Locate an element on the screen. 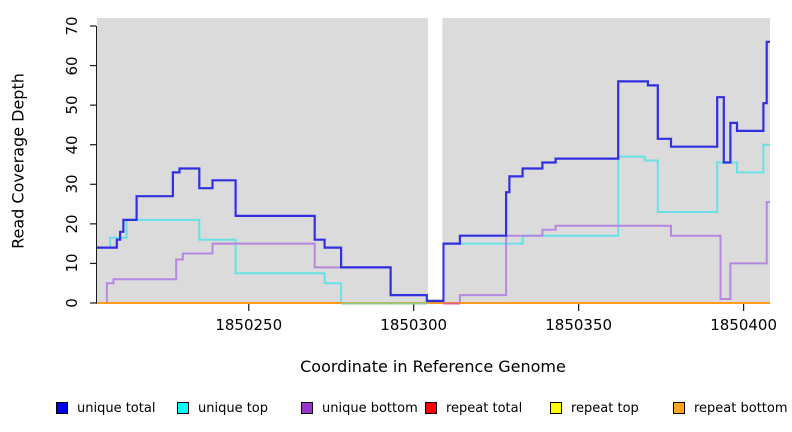 The height and width of the screenshot is (432, 792). x-tick-label: 1850400 is located at coordinates (743, 325).